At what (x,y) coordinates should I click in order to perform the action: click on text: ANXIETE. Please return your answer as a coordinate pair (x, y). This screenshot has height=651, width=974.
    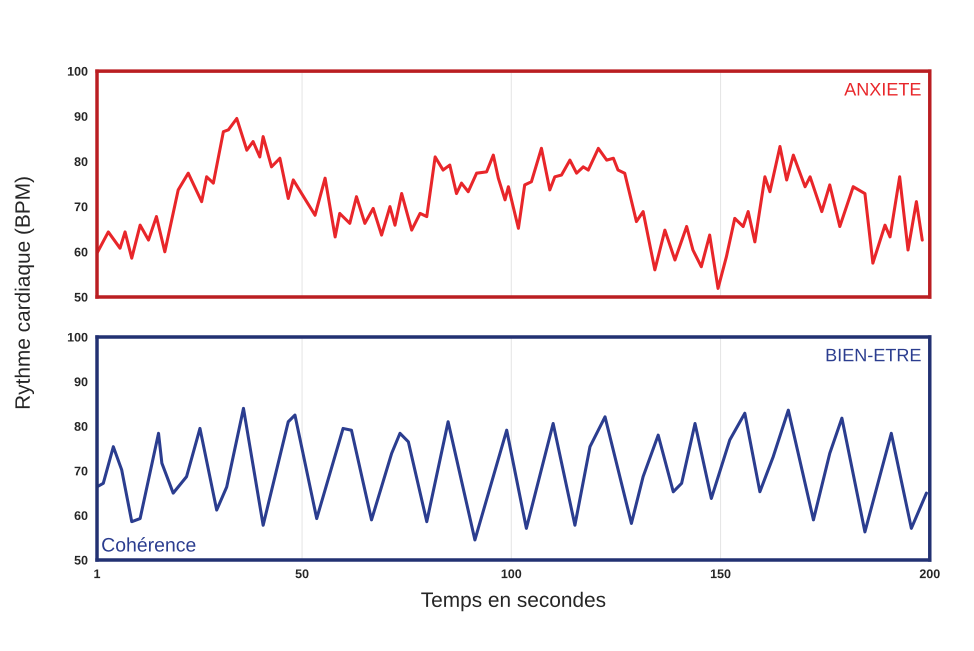
    Looking at the image, I should click on (882, 89).